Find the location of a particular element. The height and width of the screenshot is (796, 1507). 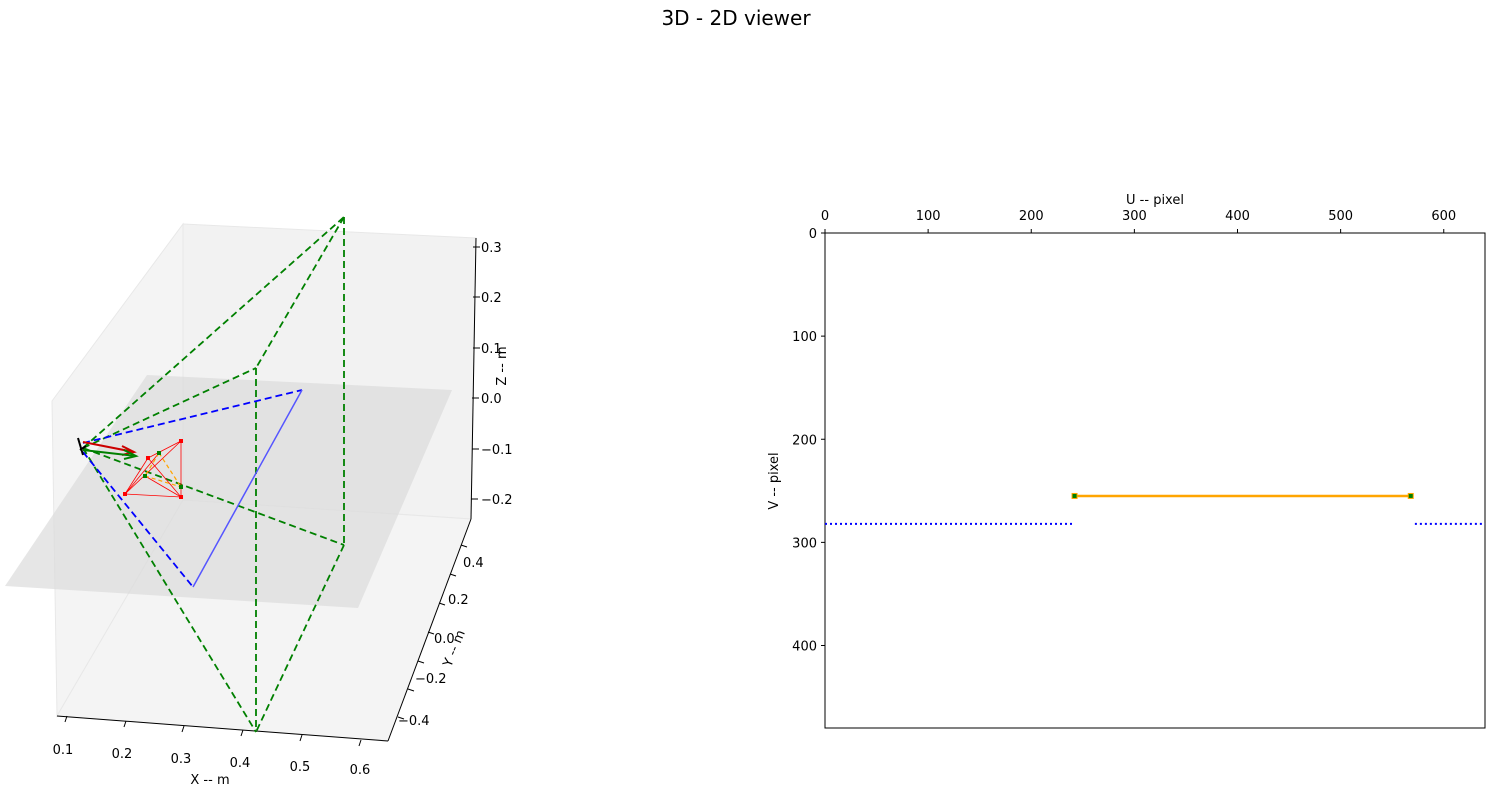

u-tick-label: 100 is located at coordinates (928, 216).